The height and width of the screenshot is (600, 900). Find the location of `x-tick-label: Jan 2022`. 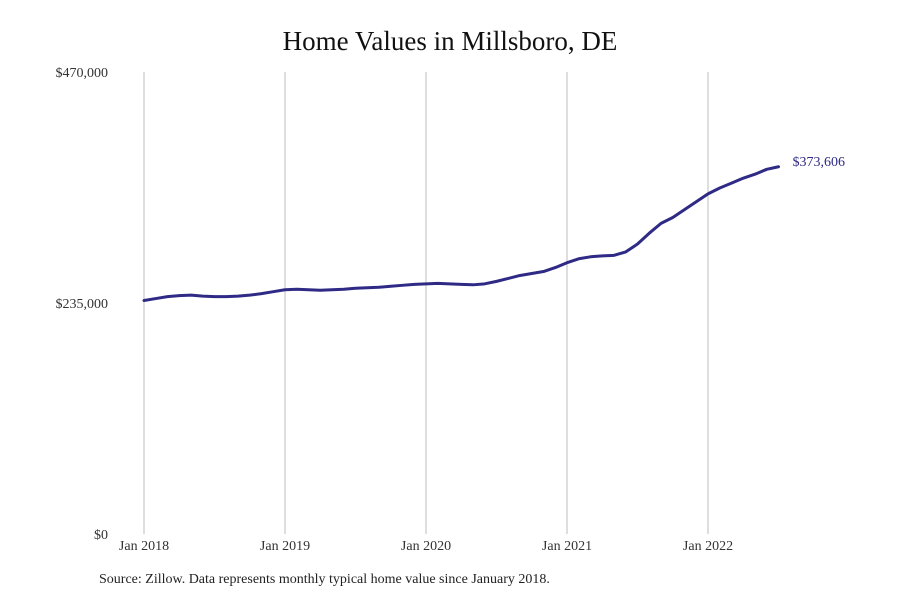

x-tick-label: Jan 2022 is located at coordinates (708, 546).